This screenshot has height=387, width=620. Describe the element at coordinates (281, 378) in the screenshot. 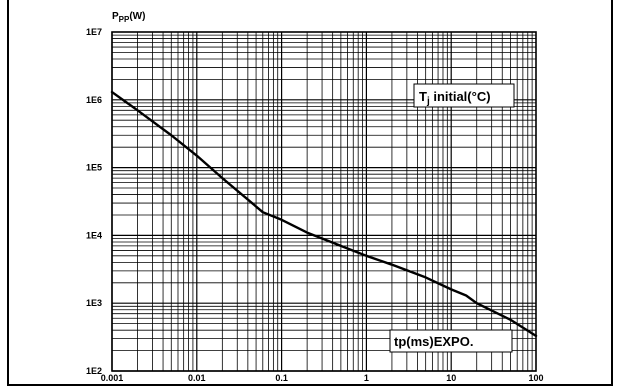

I see `x-tick-label: 0.1` at that location.